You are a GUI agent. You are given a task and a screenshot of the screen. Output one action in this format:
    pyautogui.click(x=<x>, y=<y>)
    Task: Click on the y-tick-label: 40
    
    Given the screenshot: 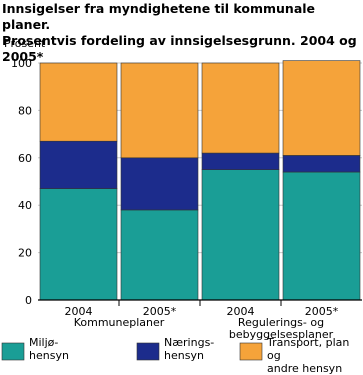 What is the action you would take?
    pyautogui.click(x=25, y=205)
    